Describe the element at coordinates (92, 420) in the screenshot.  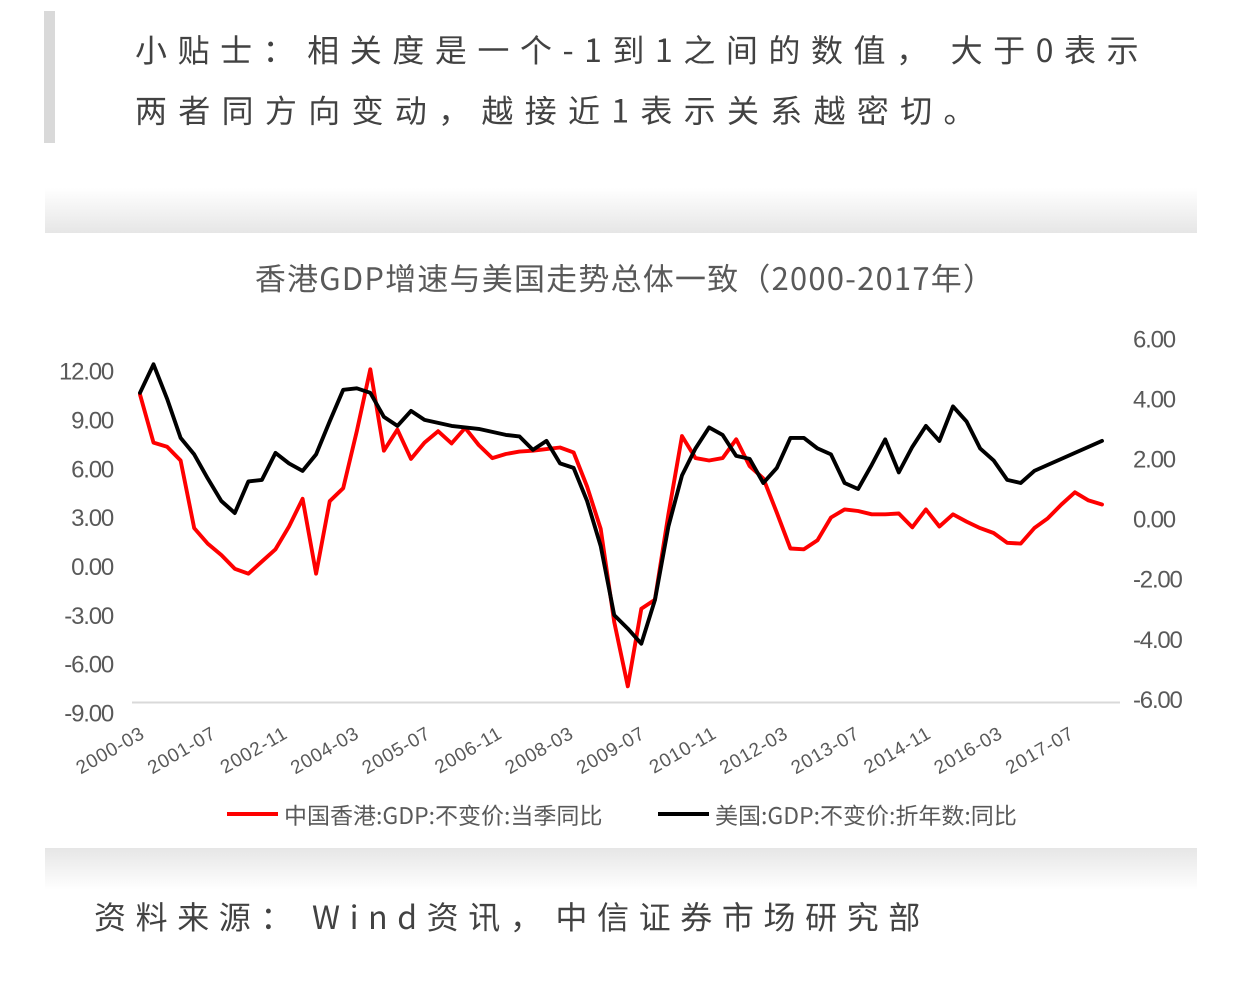
I see `svg-text: 9.00` at that location.